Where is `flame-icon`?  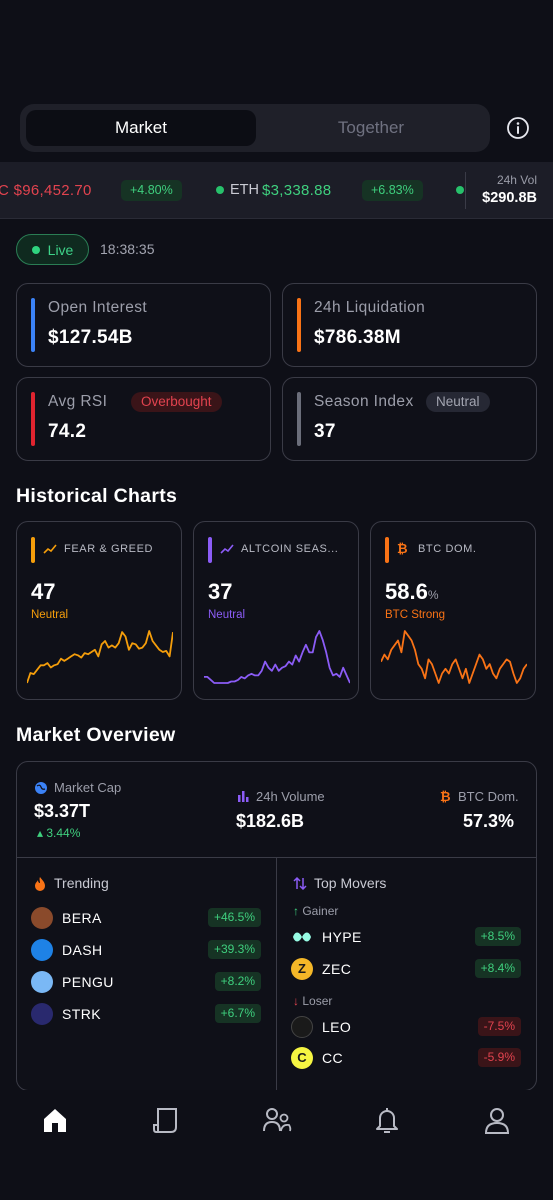 flame-icon is located at coordinates (40, 884).